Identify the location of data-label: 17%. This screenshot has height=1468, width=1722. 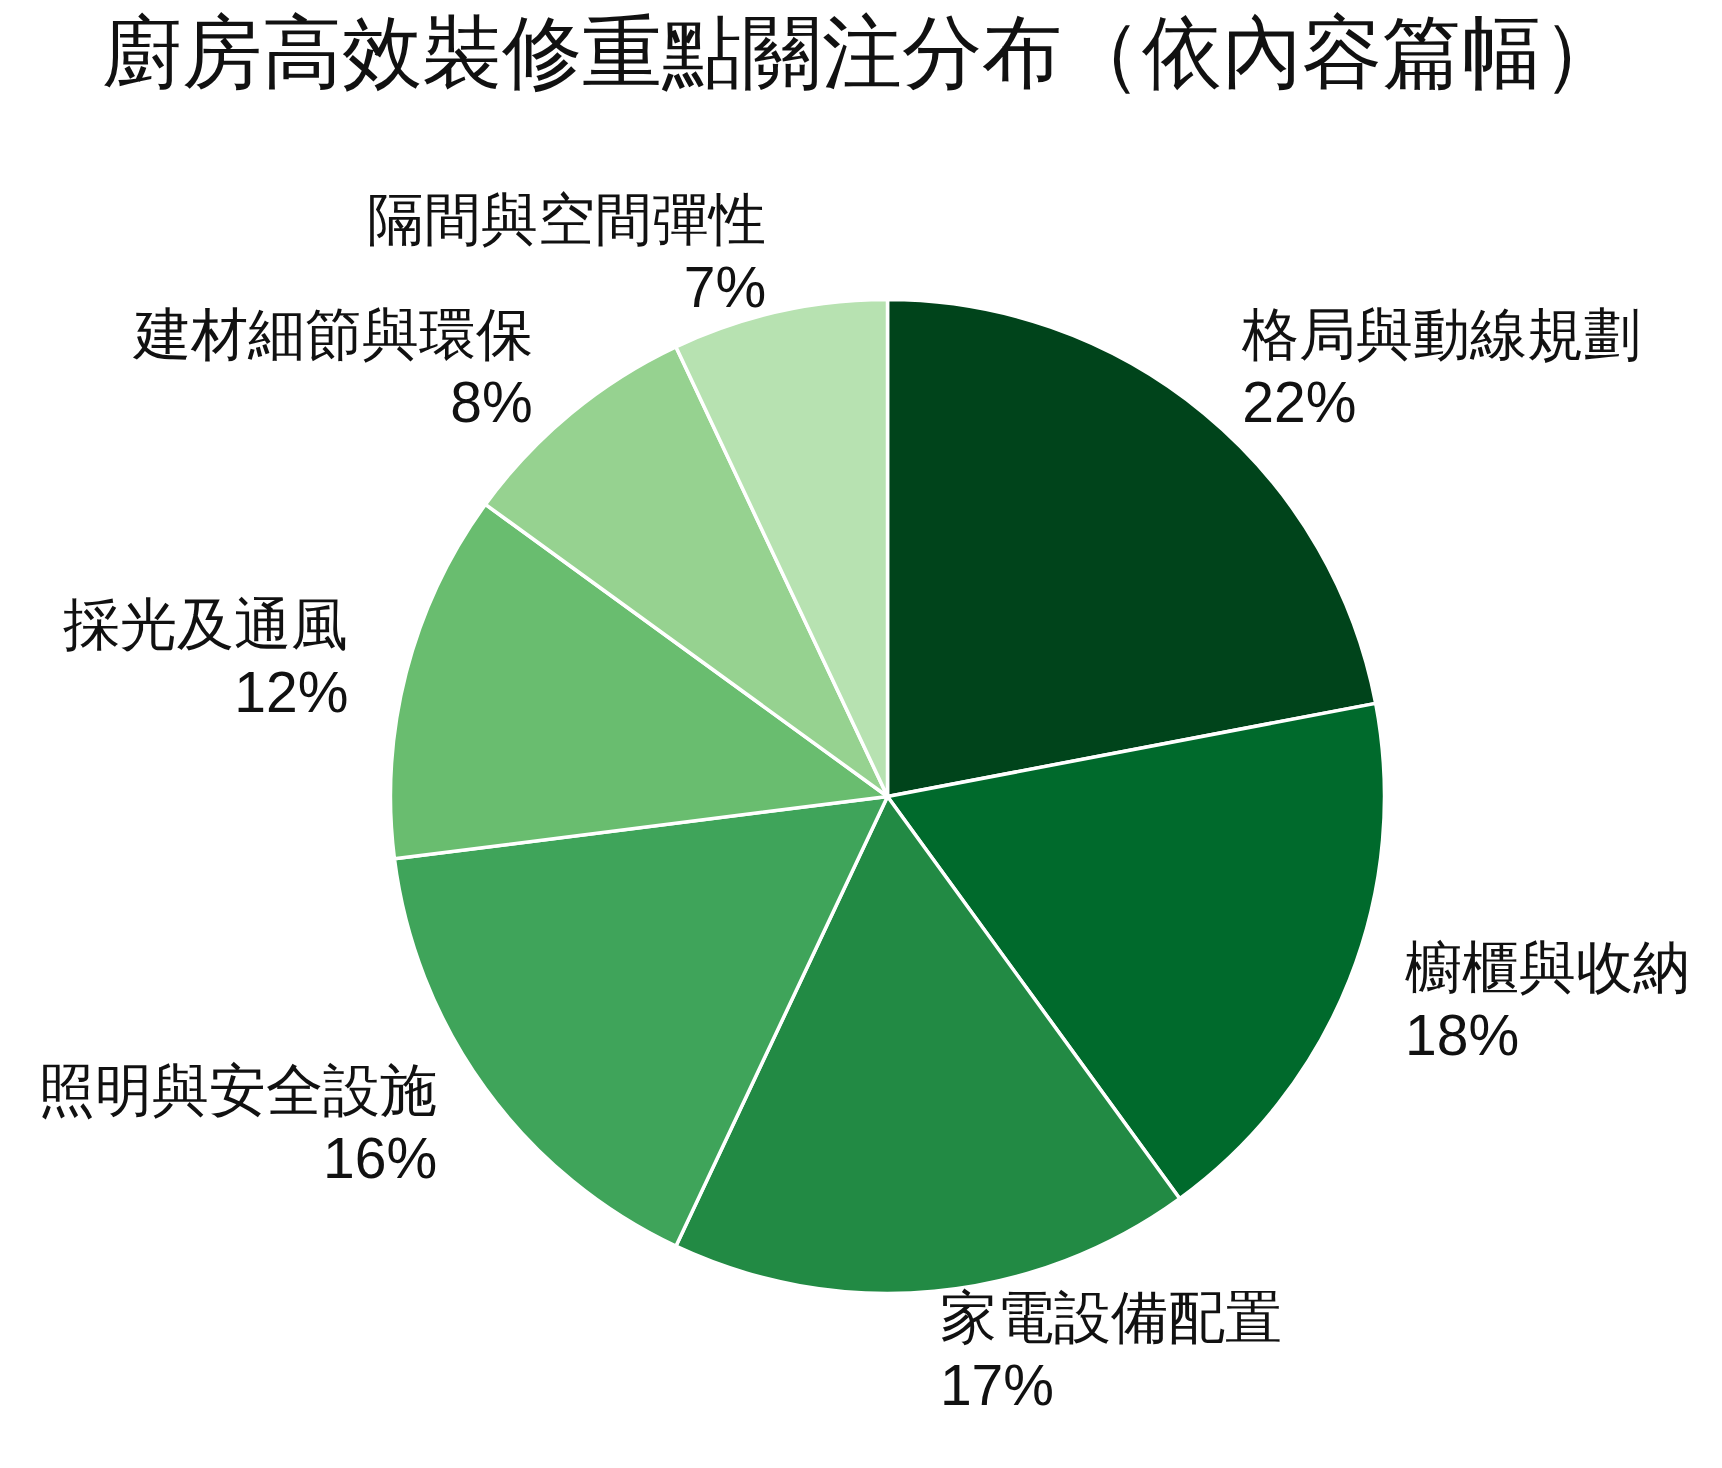
(996, 1384).